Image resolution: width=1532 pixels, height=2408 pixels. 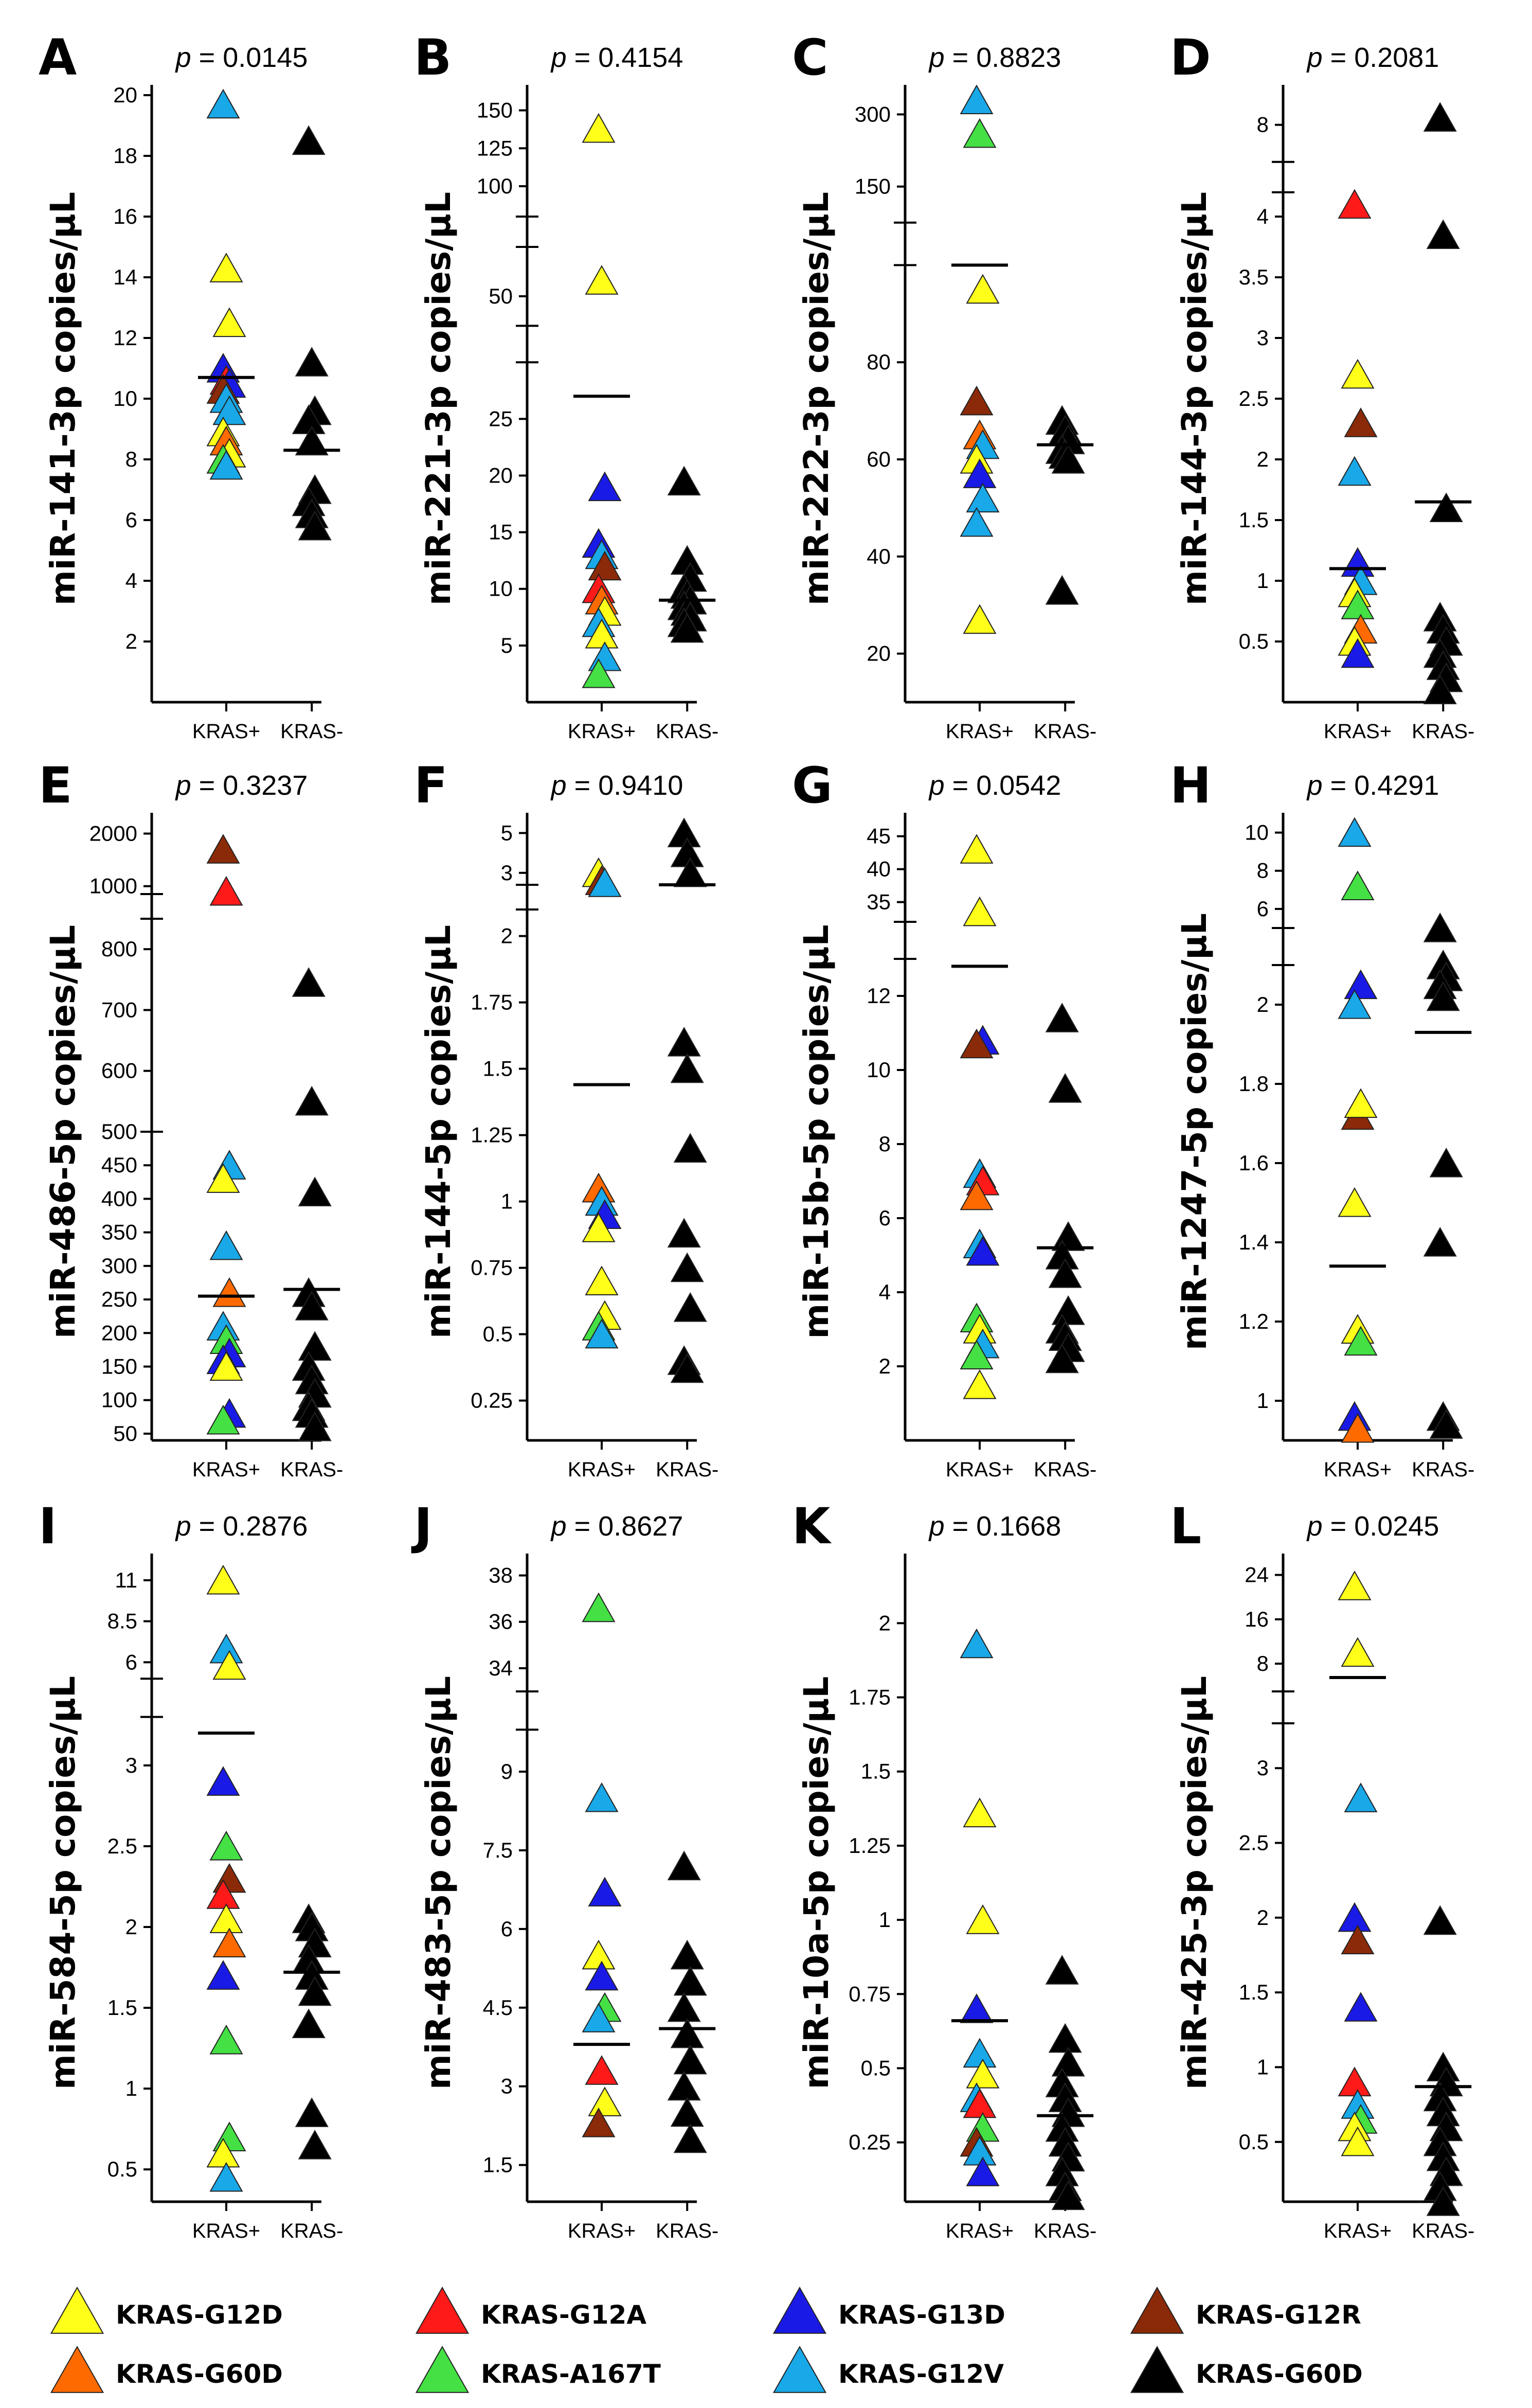 I want to click on y-axis-label: miR-425-3p copies/μL, so click(x=1194, y=1883).